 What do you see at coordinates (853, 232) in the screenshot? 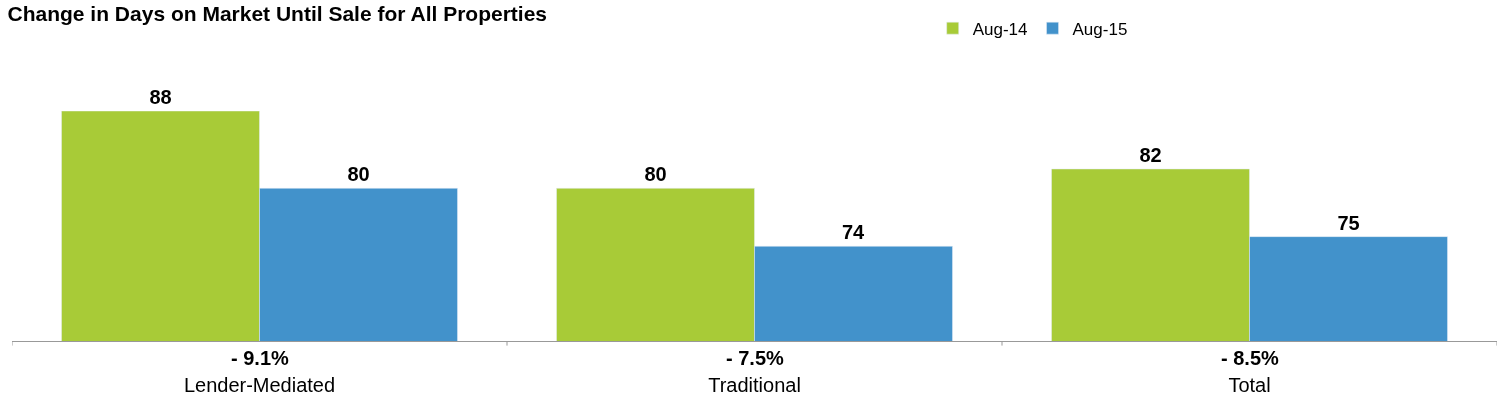
I see `data-label: 74` at bounding box center [853, 232].